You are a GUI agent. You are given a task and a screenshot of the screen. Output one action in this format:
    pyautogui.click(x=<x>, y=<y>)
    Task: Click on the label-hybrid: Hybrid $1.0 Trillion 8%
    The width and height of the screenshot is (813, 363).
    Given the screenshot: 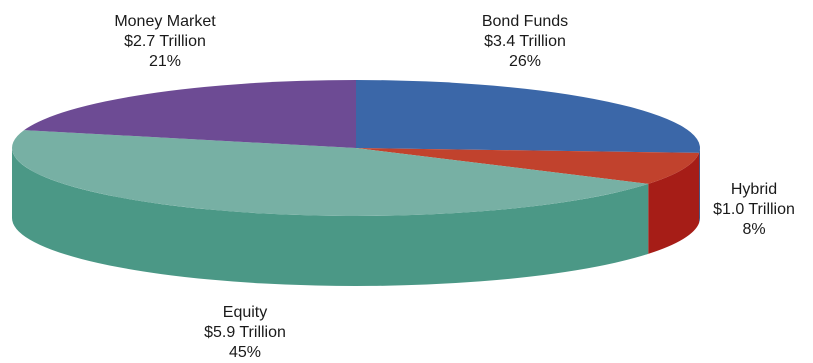 What is the action you would take?
    pyautogui.click(x=754, y=210)
    